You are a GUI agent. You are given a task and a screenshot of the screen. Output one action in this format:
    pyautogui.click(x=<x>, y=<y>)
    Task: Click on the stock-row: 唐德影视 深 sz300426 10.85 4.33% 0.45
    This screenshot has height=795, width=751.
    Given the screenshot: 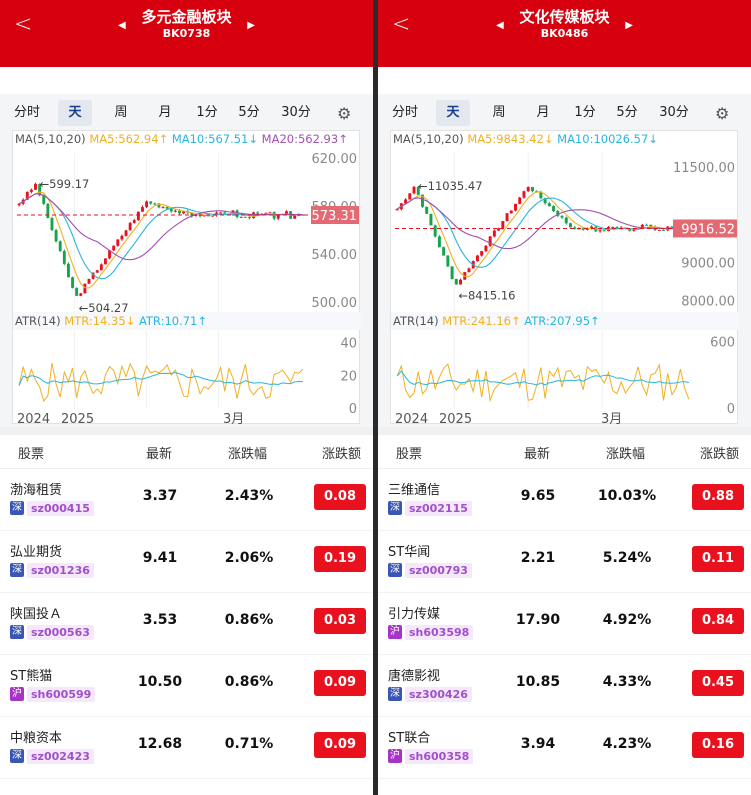 What is the action you would take?
    pyautogui.click(x=564, y=686)
    